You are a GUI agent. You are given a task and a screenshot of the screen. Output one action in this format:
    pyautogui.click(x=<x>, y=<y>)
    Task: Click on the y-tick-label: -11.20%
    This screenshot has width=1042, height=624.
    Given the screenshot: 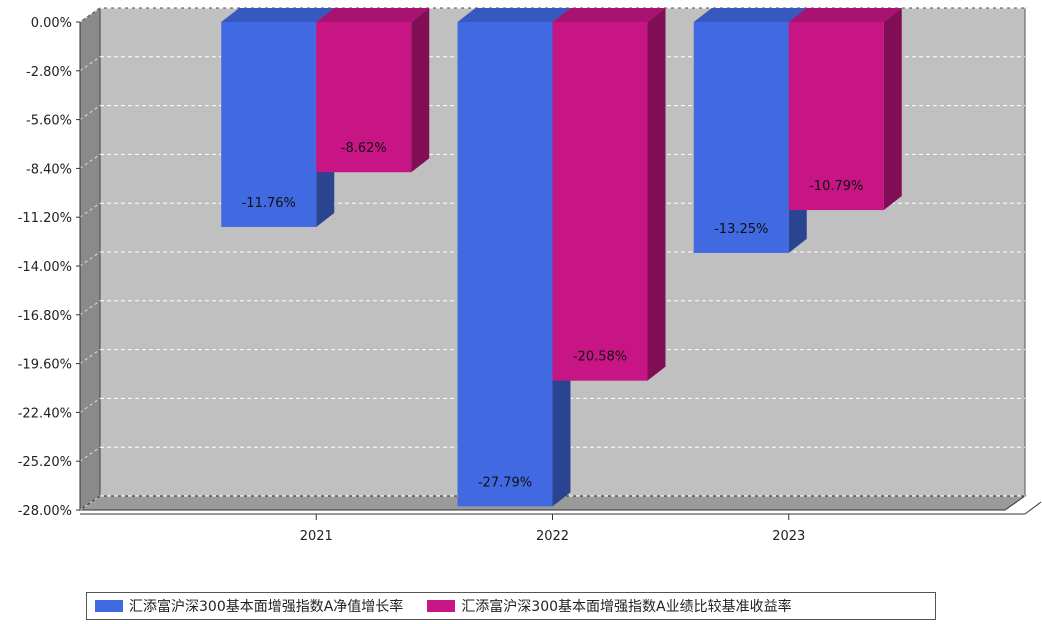 What is the action you would take?
    pyautogui.click(x=45, y=218)
    